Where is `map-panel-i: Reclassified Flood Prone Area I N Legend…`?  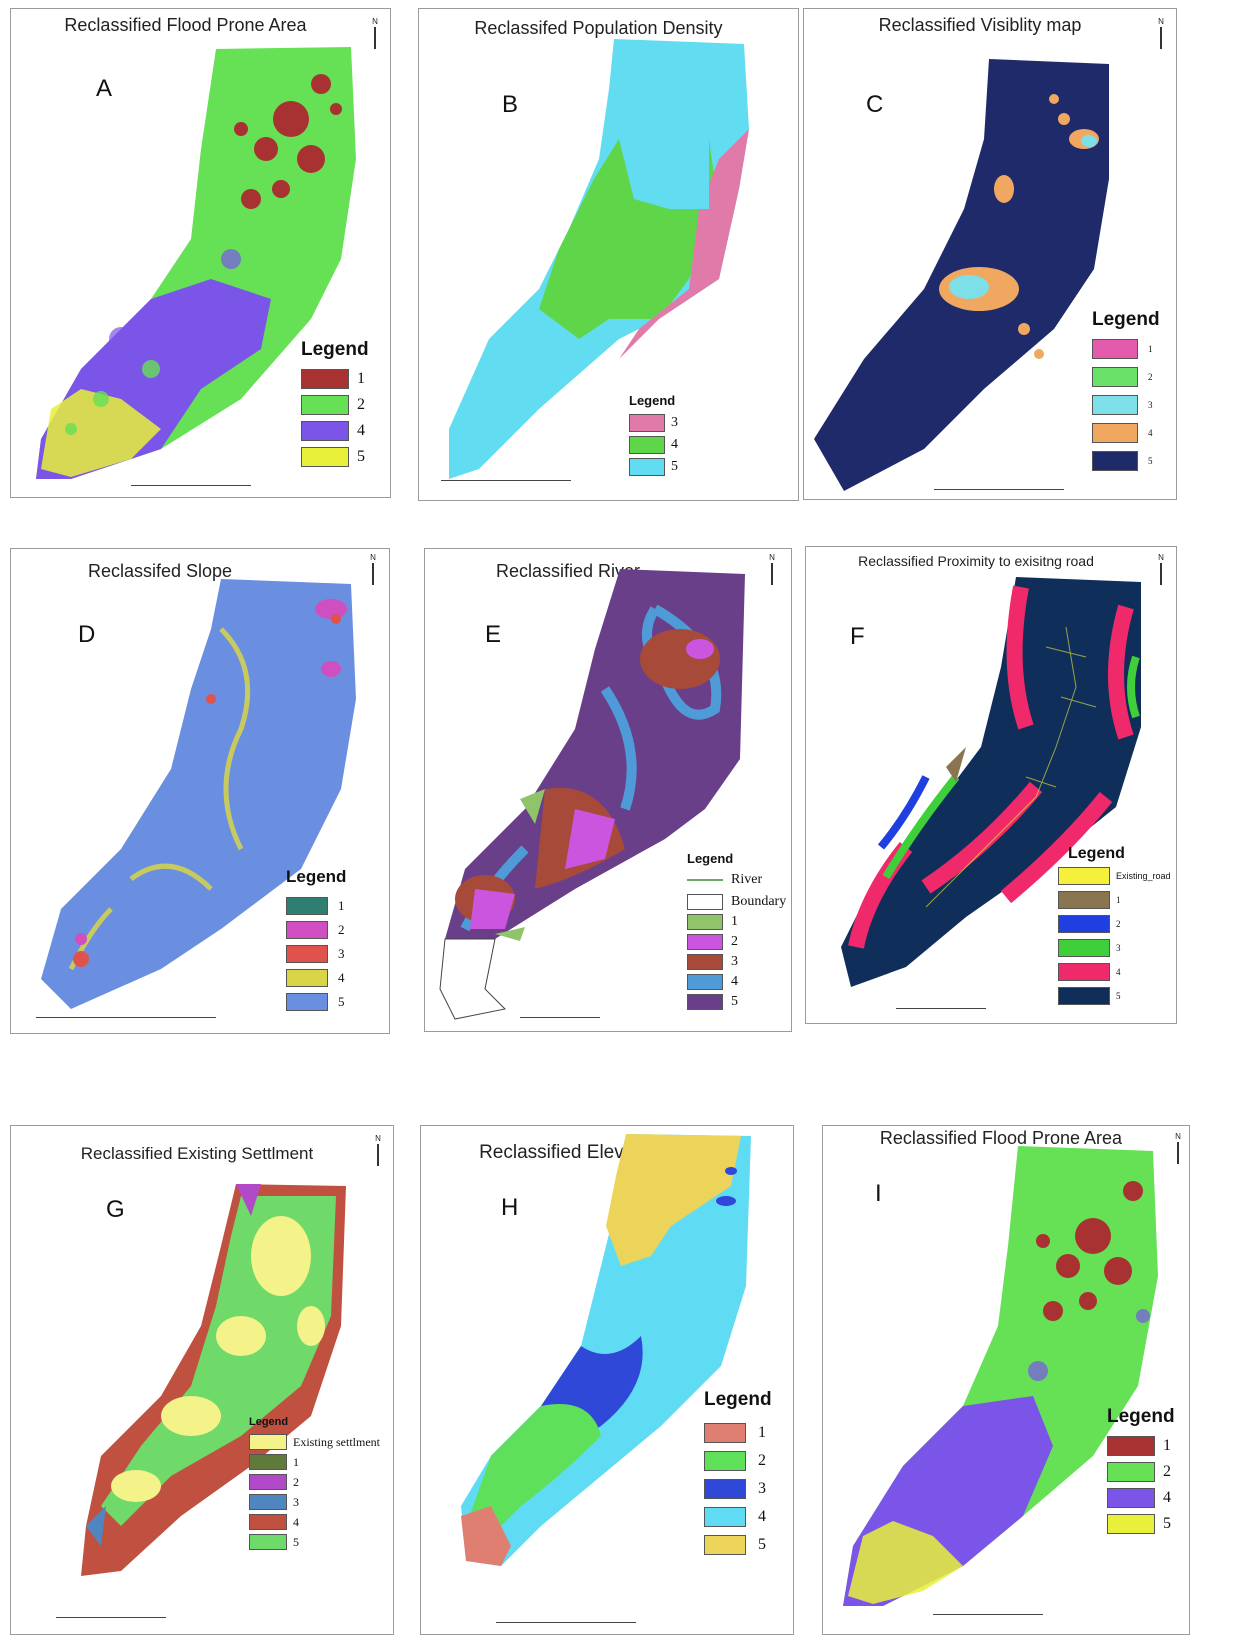 map-panel-i: Reclassified Flood Prone Area I N Legend… is located at coordinates (1006, 1380).